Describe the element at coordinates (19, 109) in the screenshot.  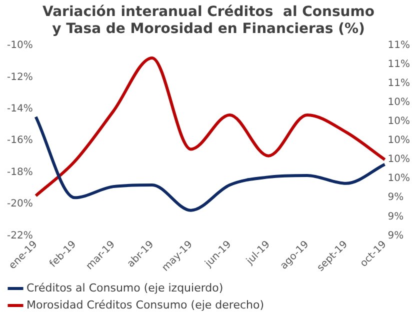
I see `y-tick-label: -14%` at that location.